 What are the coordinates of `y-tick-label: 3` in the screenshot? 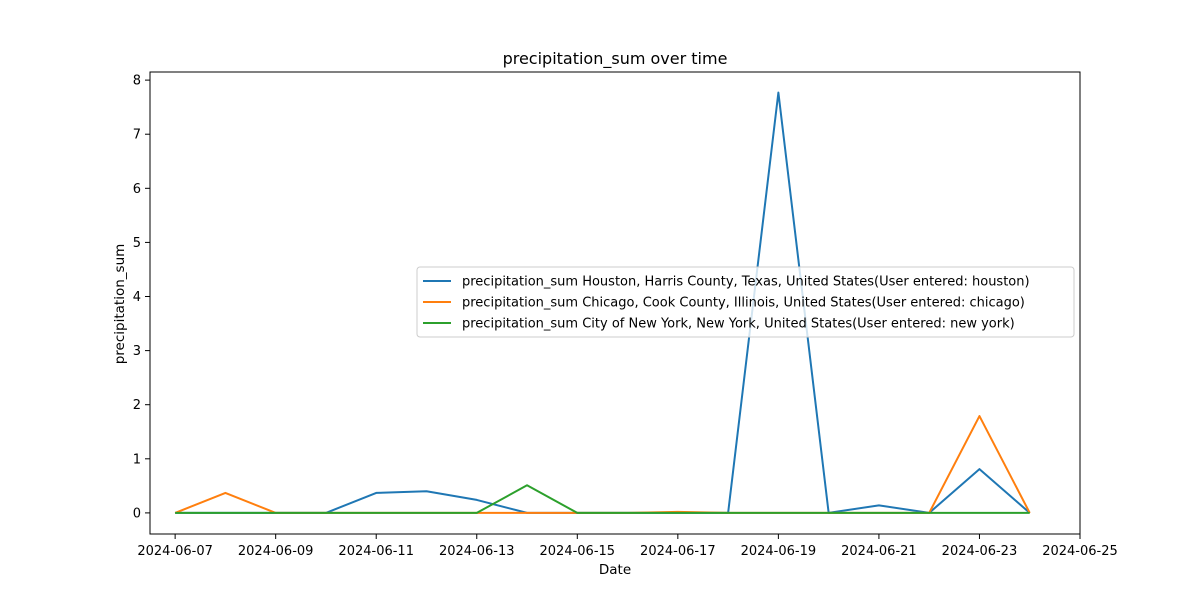 It's located at (137, 351).